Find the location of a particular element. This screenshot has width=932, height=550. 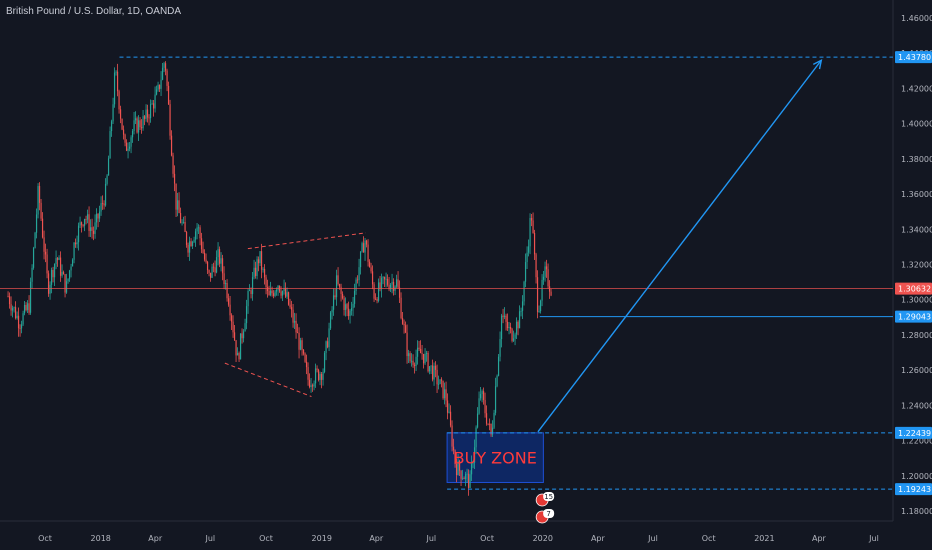

price-tick-label: 1.32000 is located at coordinates (916, 265).